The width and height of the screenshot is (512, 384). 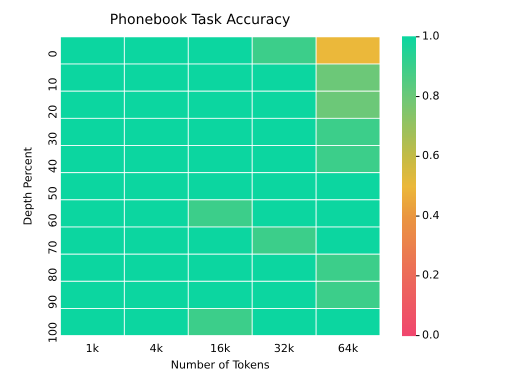 I want to click on color-bar-label: 0.2, so click(x=431, y=275).